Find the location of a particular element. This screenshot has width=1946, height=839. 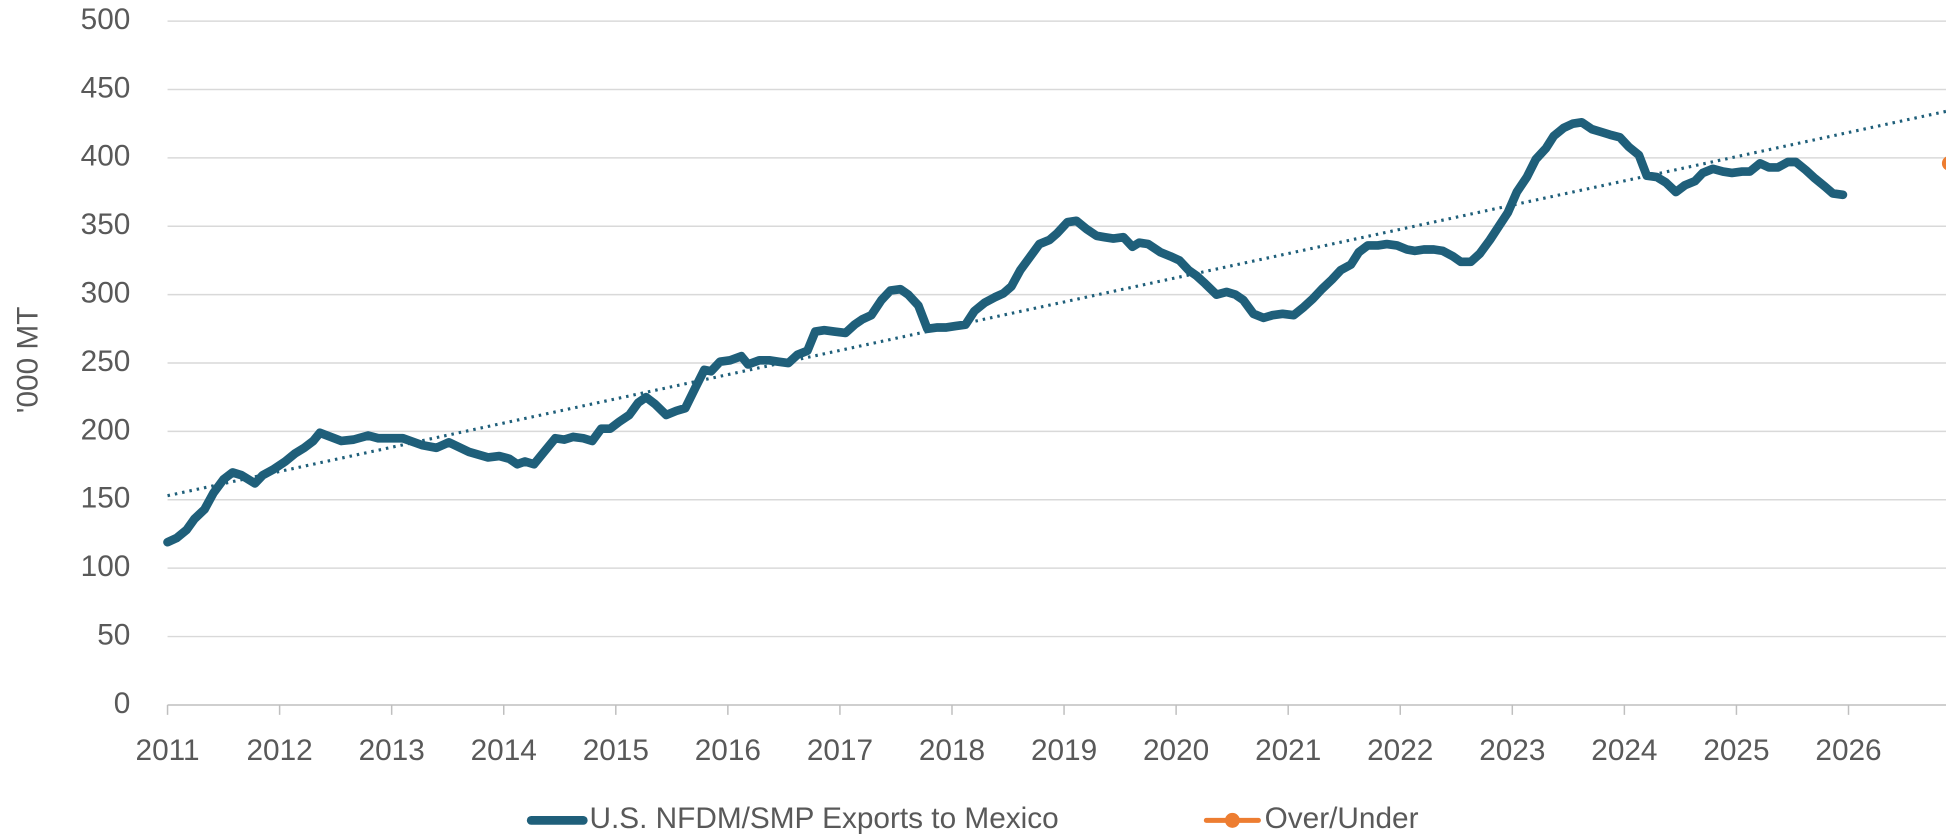

y-tick-label: 100 is located at coordinates (106, 566).